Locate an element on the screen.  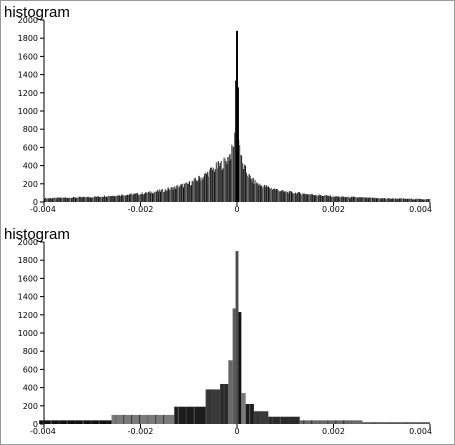
y-tick-label: 1000 is located at coordinates (28, 333).